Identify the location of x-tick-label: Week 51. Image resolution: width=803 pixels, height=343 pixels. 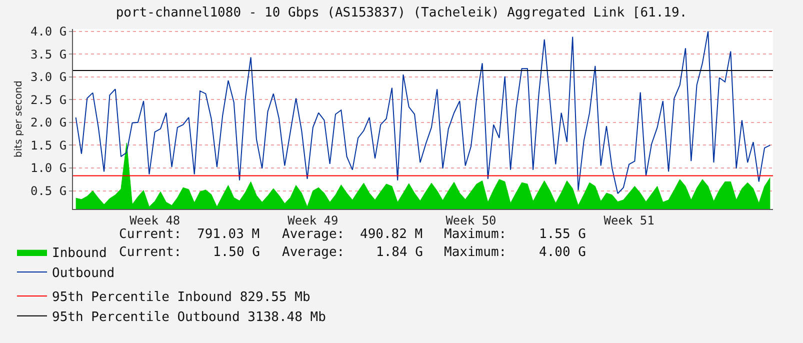
(629, 220).